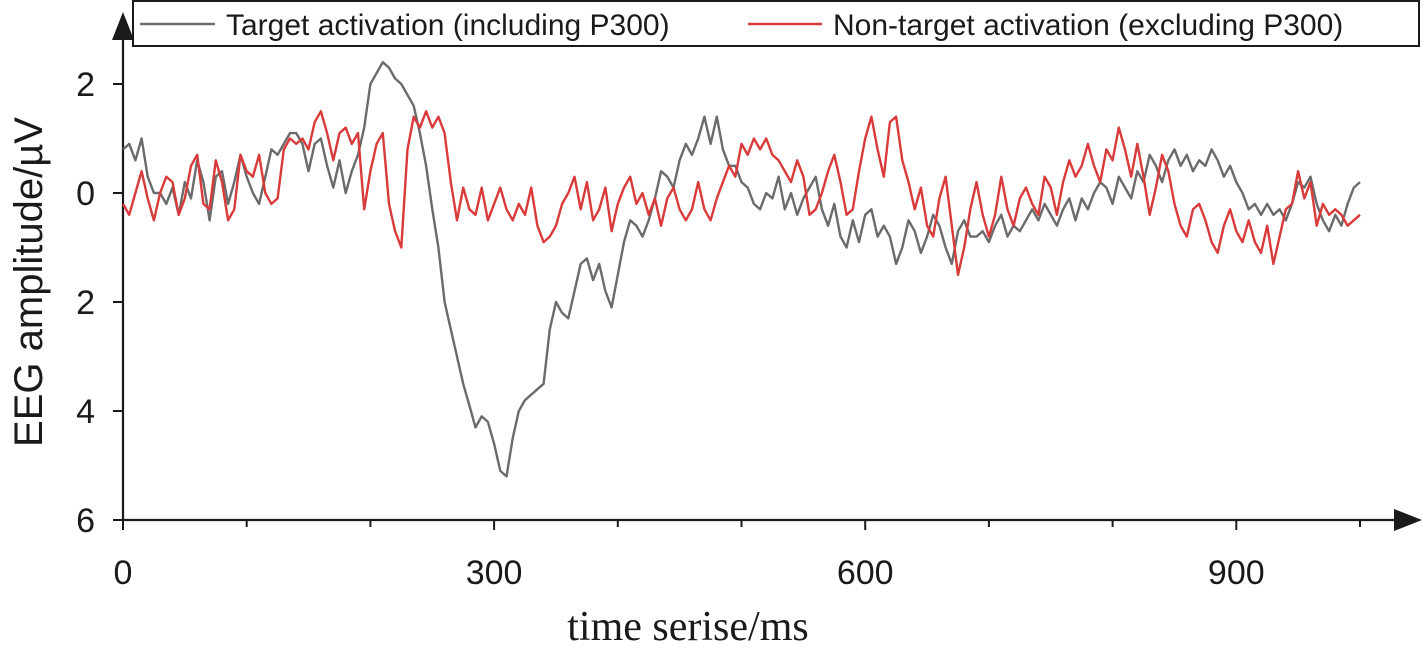 This screenshot has width=1426, height=652. Describe the element at coordinates (448, 25) in the screenshot. I see `legend-label: Target activation (including P300)` at that location.